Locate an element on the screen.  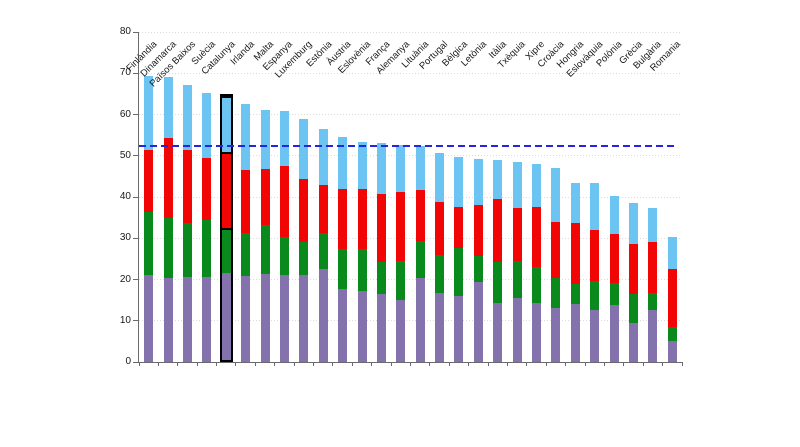
y-tick-label: 20 is located at coordinates (125, 279).